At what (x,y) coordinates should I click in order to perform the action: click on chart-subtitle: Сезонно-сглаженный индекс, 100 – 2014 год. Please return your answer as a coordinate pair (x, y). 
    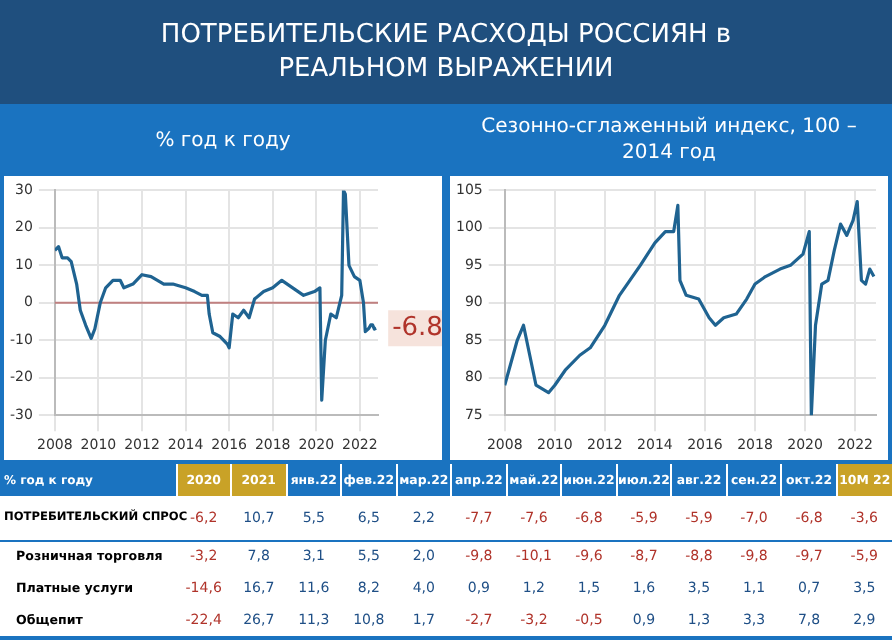
    Looking at the image, I should click on (669, 141).